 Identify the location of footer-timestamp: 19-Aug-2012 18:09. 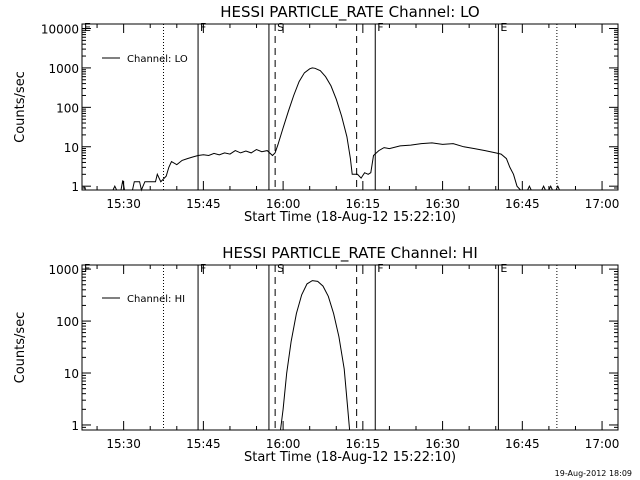
(593, 473).